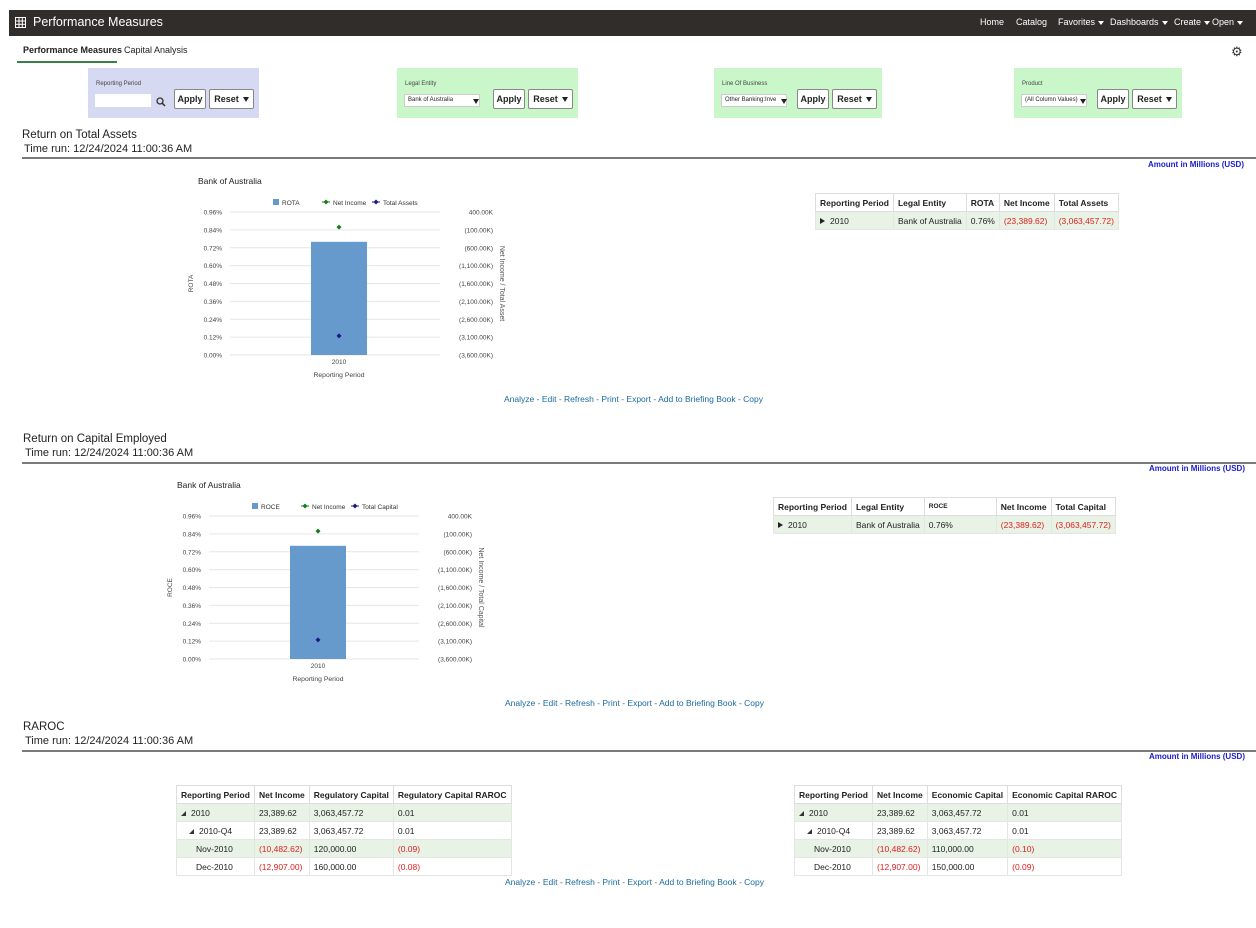  I want to click on tab-performance-measures: Performance Measures, so click(73, 50).